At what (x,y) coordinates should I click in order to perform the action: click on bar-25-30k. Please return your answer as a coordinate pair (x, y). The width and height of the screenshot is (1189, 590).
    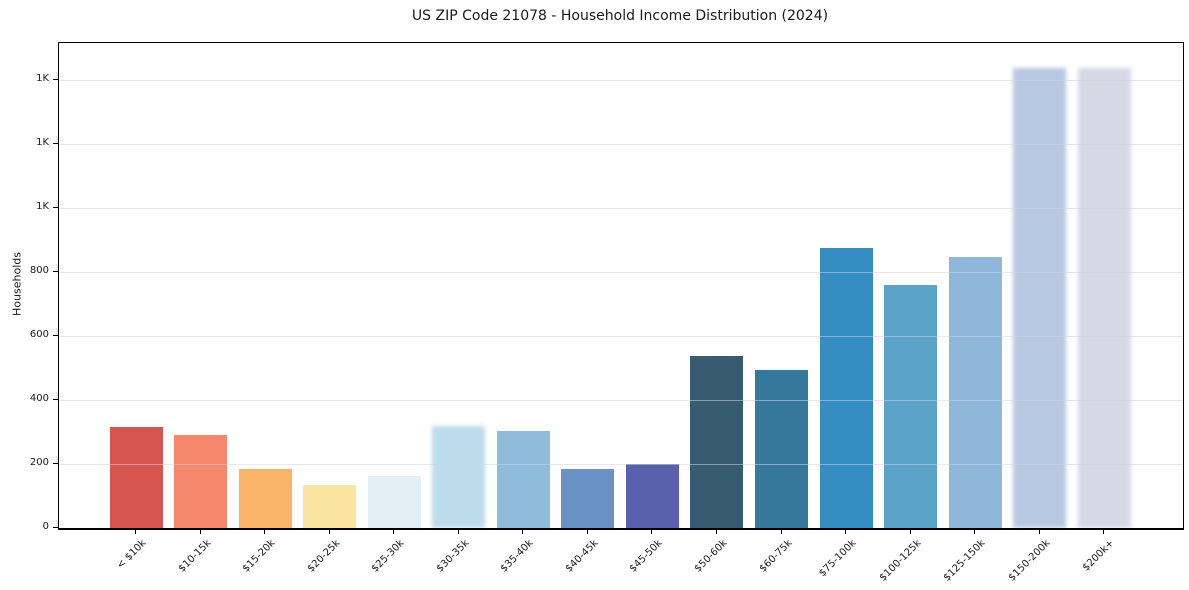
    Looking at the image, I should click on (394, 502).